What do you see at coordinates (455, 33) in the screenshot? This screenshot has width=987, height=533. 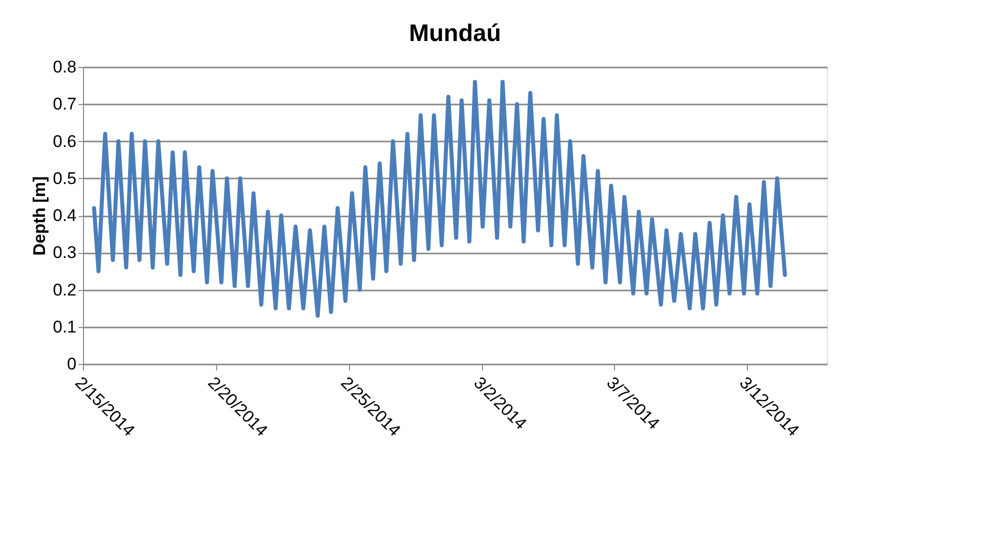 I see `chart-title: Mundaú` at bounding box center [455, 33].